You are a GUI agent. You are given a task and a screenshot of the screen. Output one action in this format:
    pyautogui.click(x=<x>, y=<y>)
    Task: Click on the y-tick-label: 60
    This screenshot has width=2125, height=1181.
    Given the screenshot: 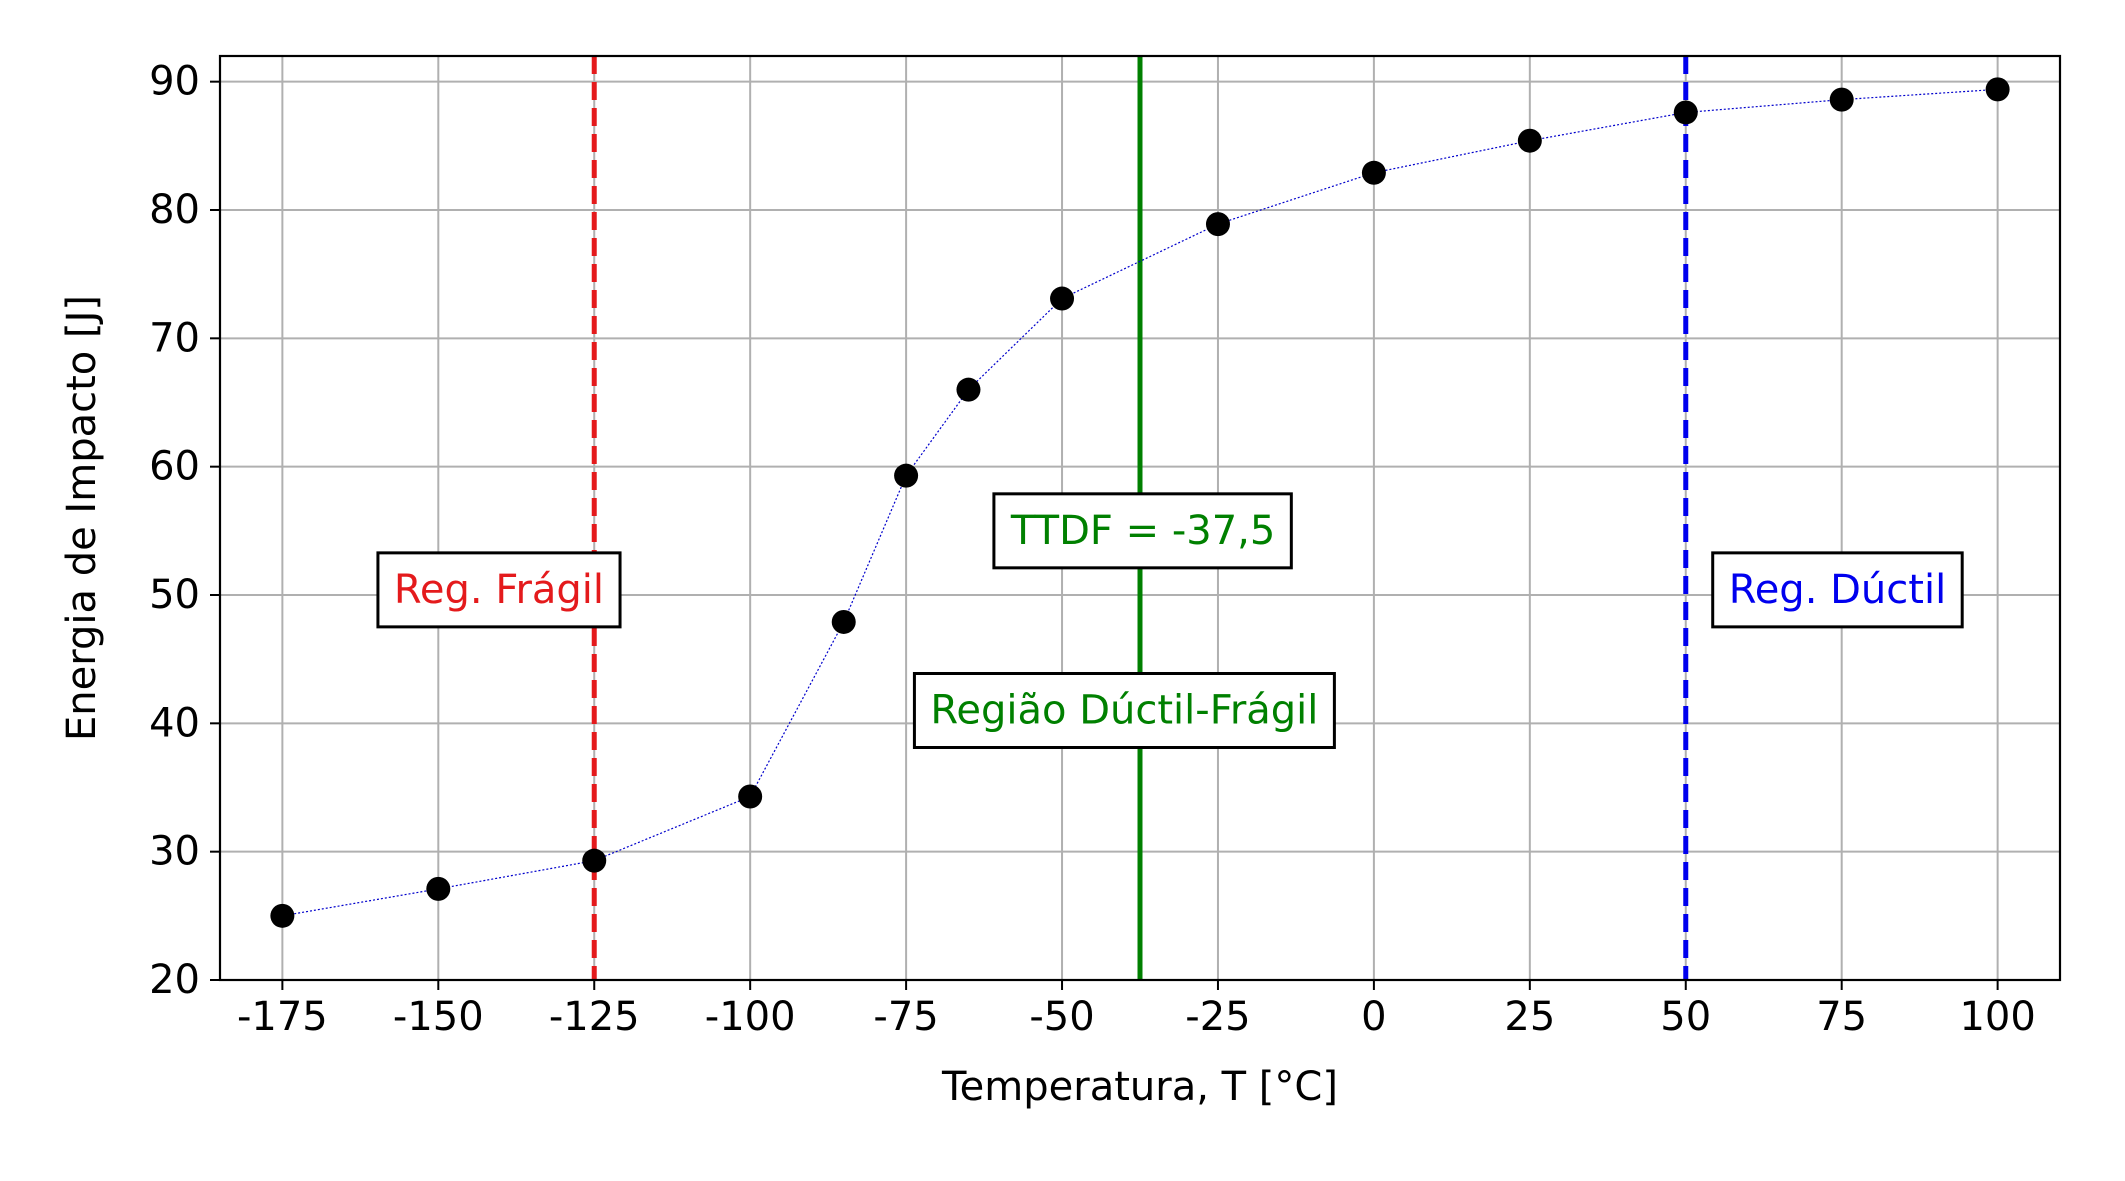 What is the action you would take?
    pyautogui.click(x=174, y=467)
    